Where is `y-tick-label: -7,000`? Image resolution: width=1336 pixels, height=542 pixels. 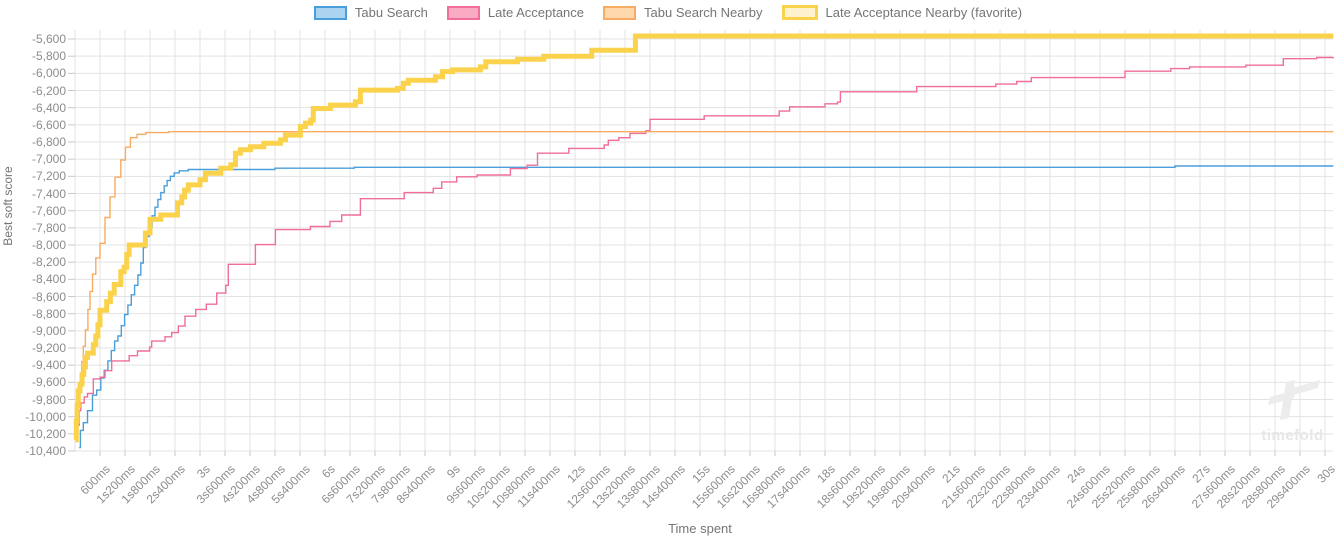 y-tick-label: -7,000 is located at coordinates (48, 159).